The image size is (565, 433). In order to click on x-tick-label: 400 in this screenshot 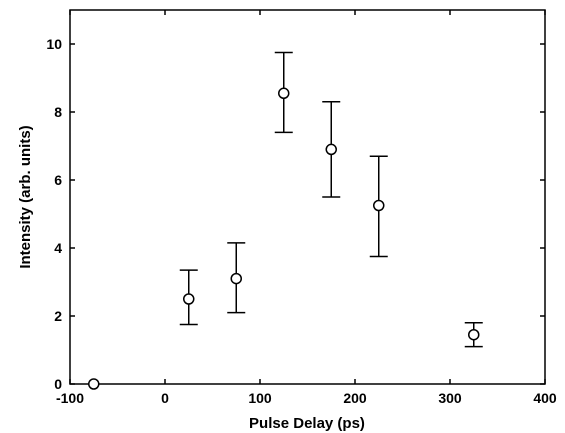, I will do `click(545, 398)`.